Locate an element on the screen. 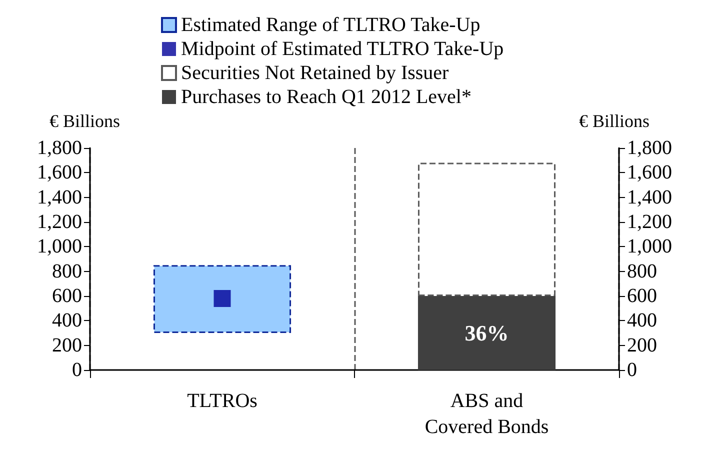 This screenshot has width=709, height=452. legend-label: Securities Not Retained by Issuer is located at coordinates (315, 73).